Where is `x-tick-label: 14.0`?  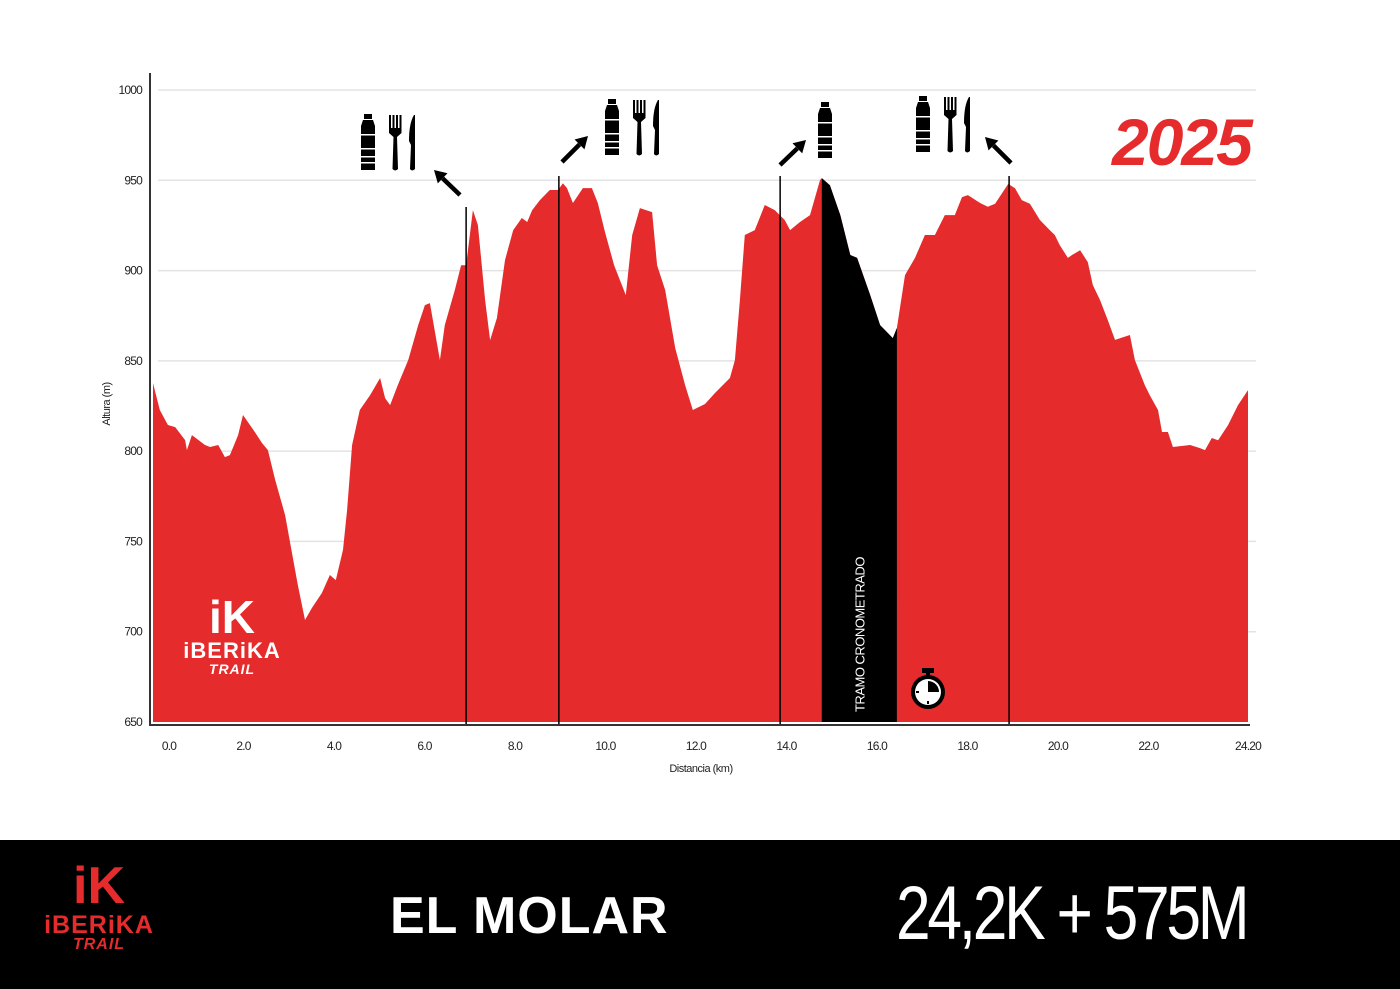
x-tick-label: 14.0 is located at coordinates (786, 746).